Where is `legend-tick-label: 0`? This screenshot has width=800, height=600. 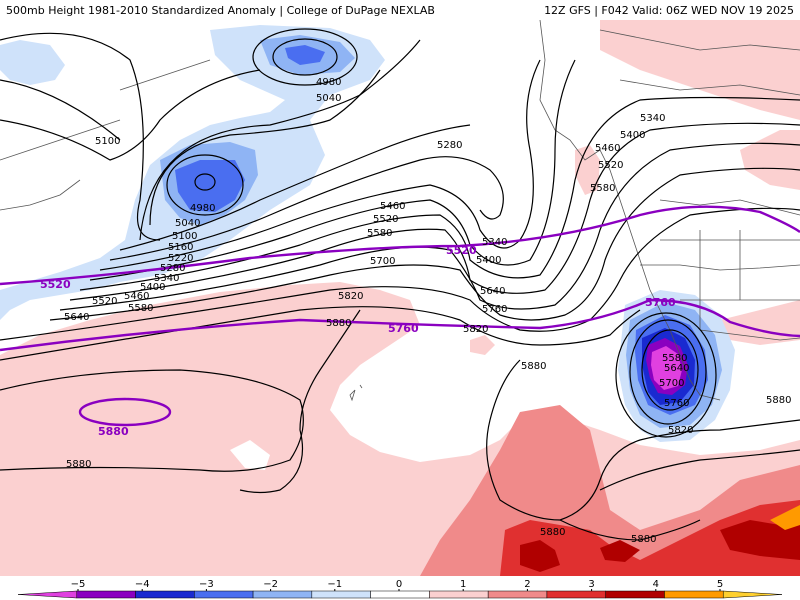
legend-tick-label: 0 is located at coordinates (399, 584).